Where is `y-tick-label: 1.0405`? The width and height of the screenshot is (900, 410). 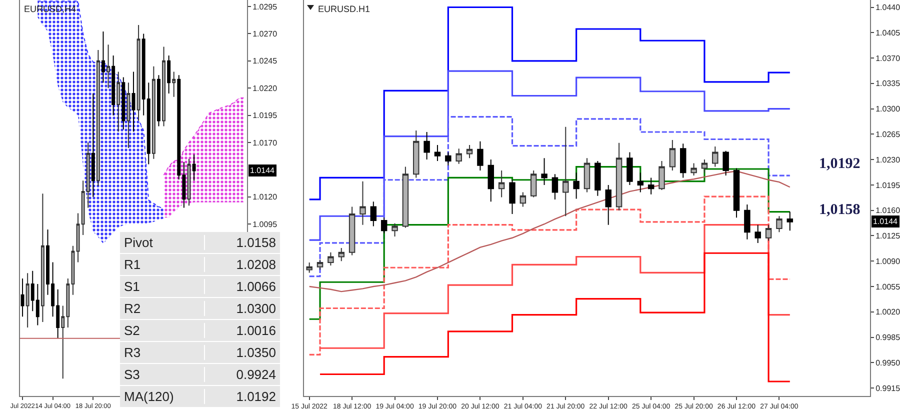 y-tick-label: 1.0405 is located at coordinates (888, 33).